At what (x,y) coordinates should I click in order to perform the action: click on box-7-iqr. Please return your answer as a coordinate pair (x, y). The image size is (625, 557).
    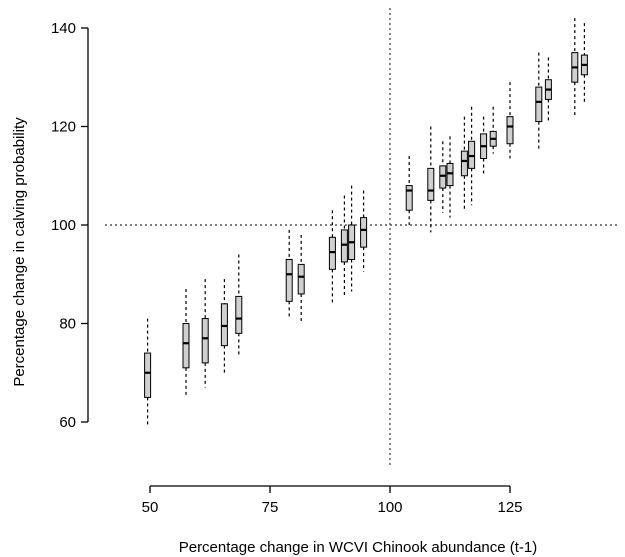
    Looking at the image, I should click on (301, 279).